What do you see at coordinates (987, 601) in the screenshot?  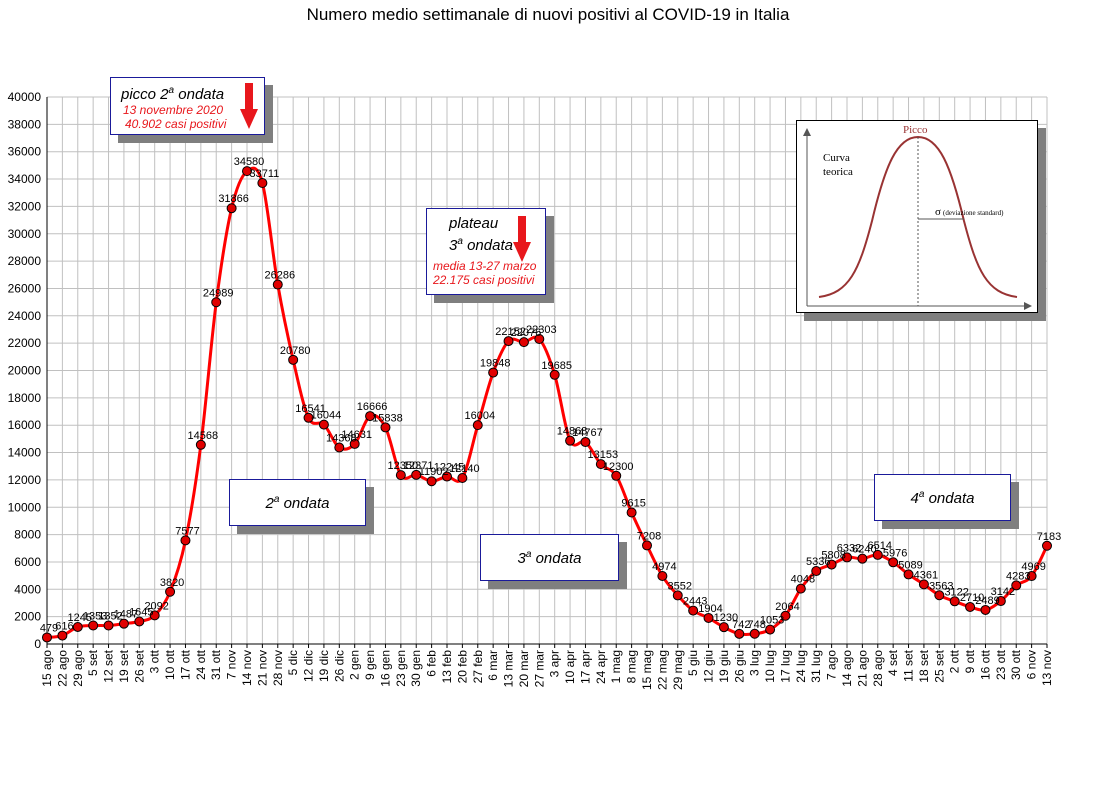 I see `data-label: 2489` at bounding box center [987, 601].